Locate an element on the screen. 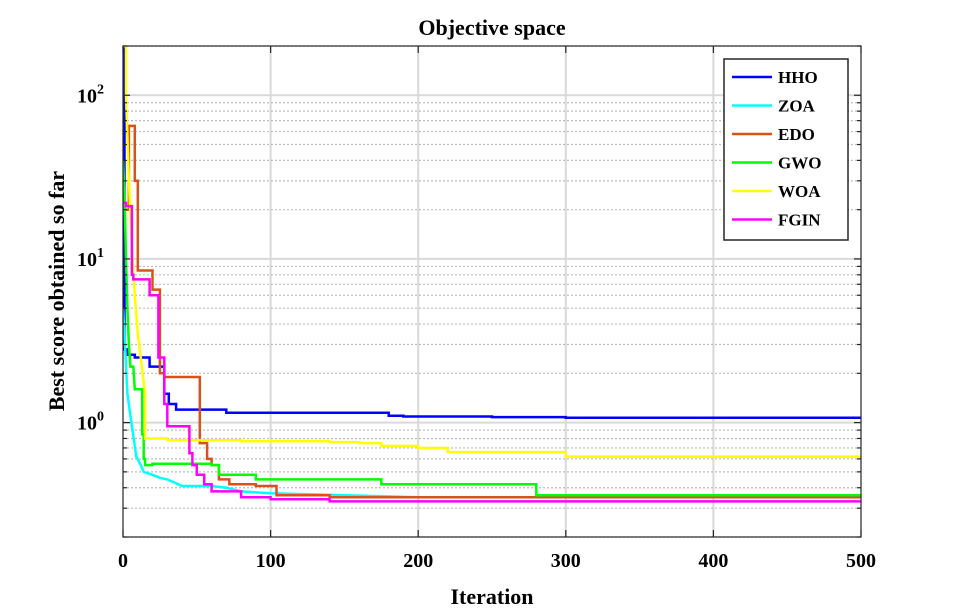 Image resolution: width=953 pixels, height=611 pixels. y-tick-label: 10² is located at coordinates (90, 94).